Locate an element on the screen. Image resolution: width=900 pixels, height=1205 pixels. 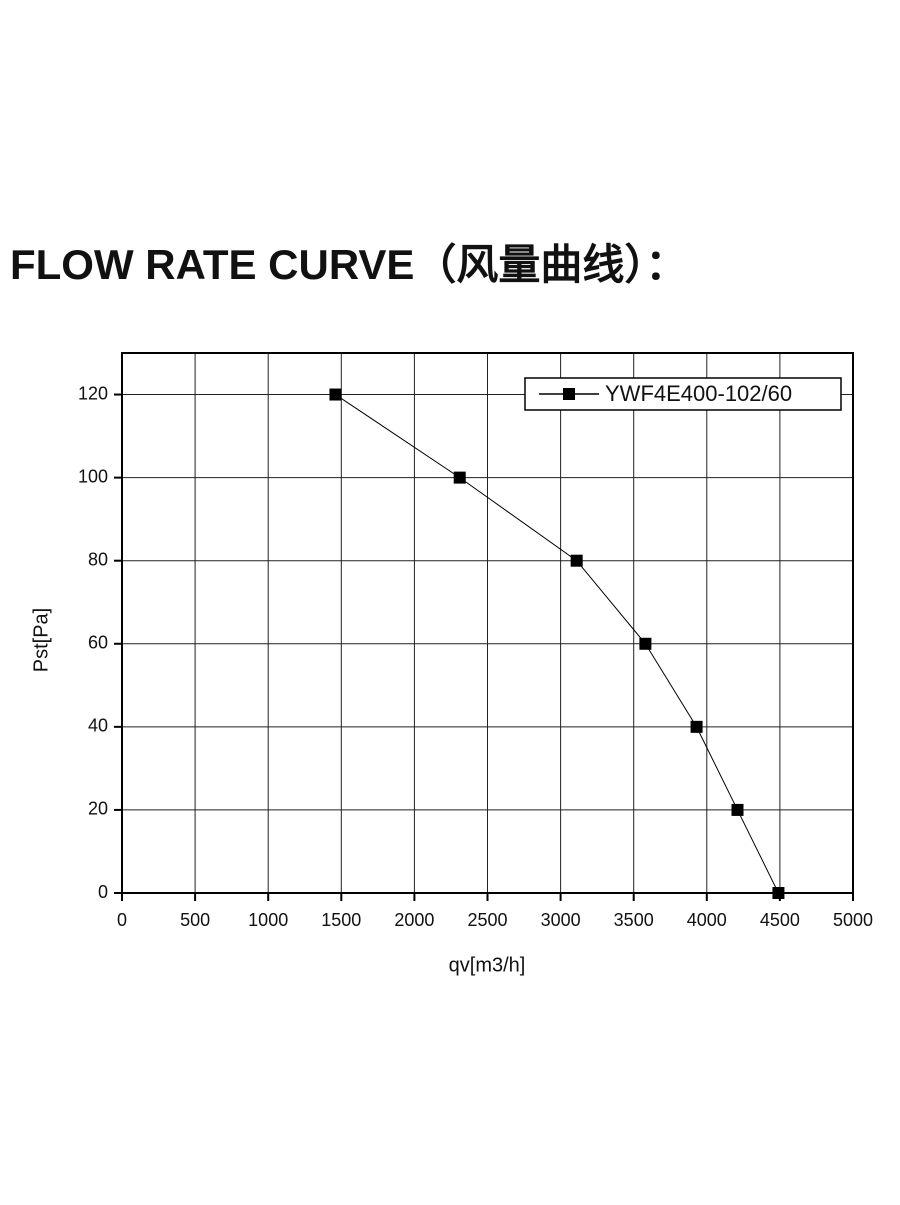
x-tick-label: 0 is located at coordinates (122, 920).